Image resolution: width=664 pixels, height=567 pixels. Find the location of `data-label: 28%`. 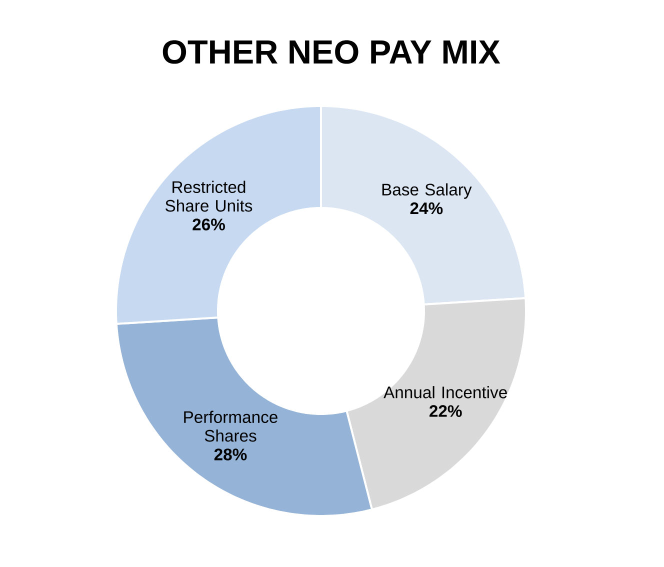

data-label: 28% is located at coordinates (230, 454).